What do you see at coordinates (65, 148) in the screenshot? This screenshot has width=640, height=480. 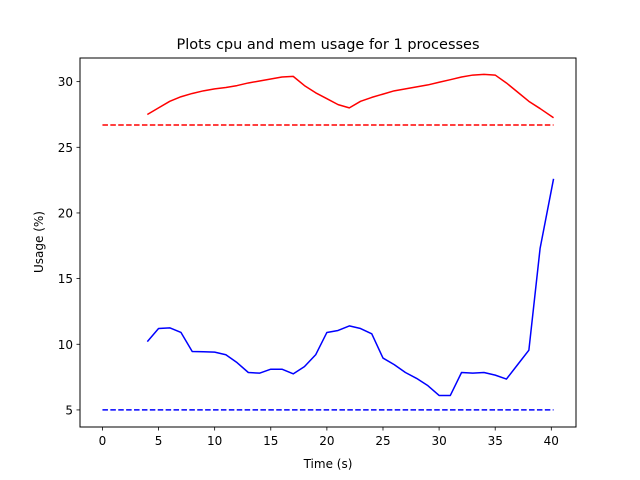 I see `y-tick-label: 25` at bounding box center [65, 148].